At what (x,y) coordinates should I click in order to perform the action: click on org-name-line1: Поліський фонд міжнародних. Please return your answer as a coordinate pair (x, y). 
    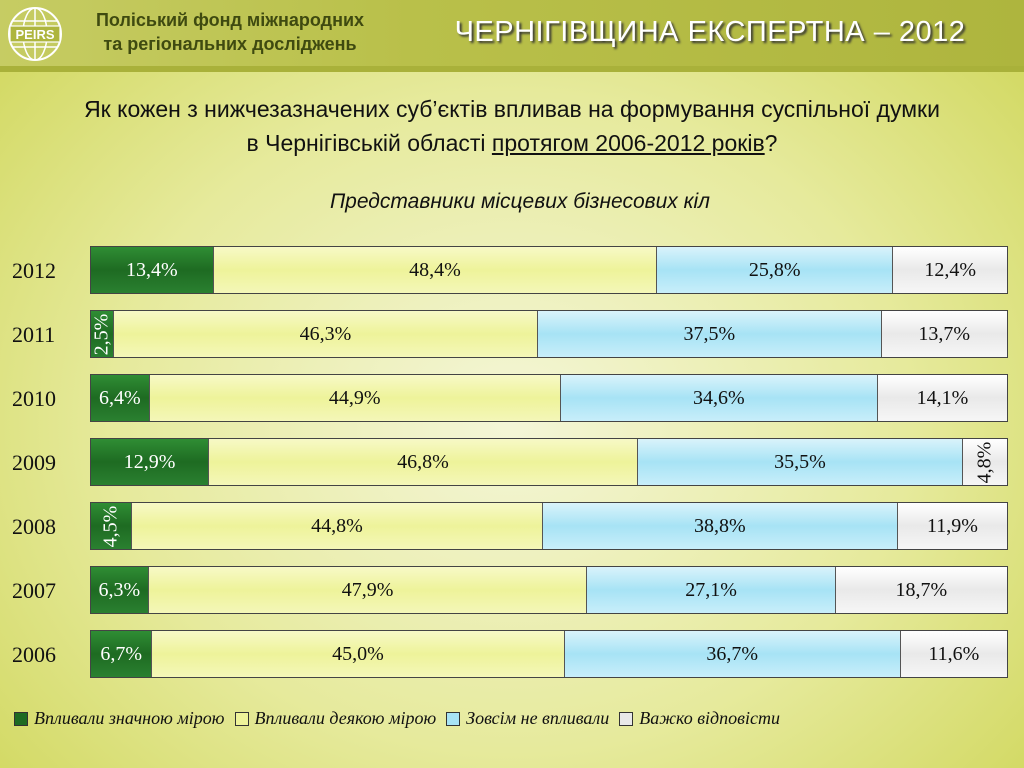
    Looking at the image, I should click on (230, 20).